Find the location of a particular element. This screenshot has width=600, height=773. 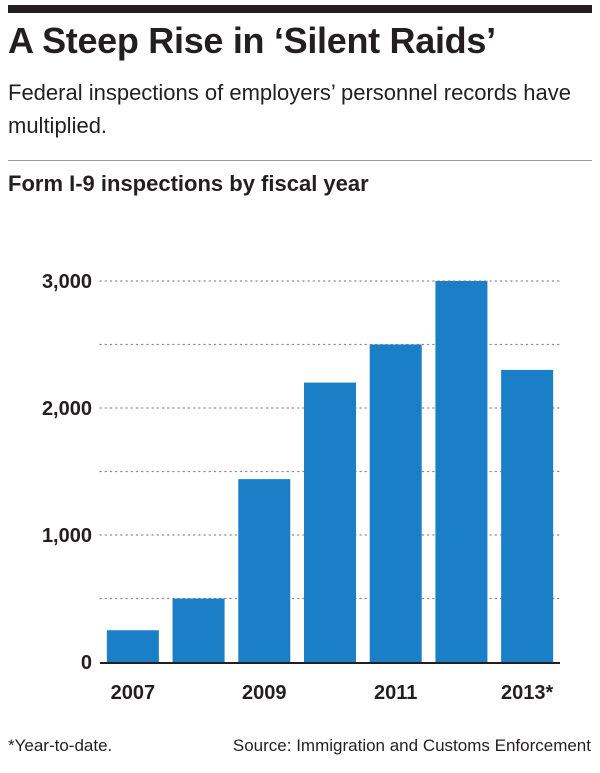

x-tick-label: 2013* is located at coordinates (527, 693).